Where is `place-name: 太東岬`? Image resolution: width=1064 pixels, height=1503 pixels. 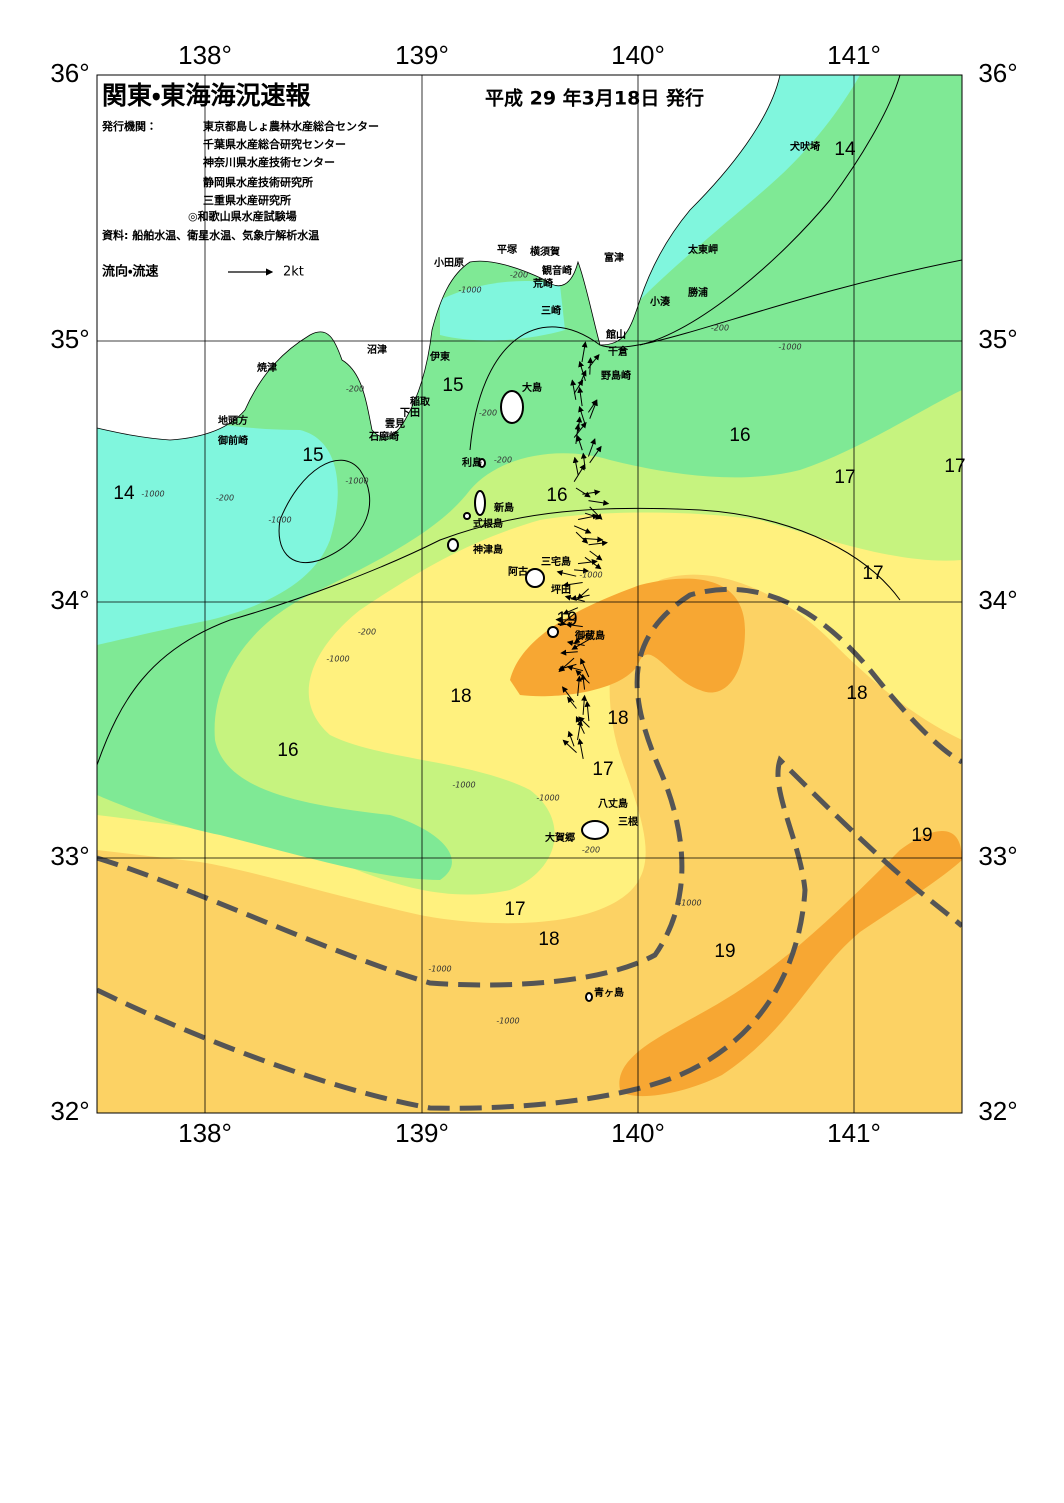 place-name: 太東岬 is located at coordinates (702, 249).